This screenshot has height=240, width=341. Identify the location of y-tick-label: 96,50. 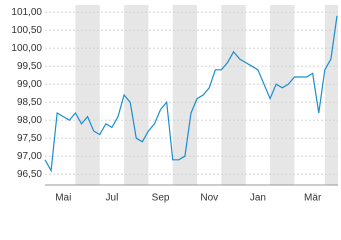
(29, 174).